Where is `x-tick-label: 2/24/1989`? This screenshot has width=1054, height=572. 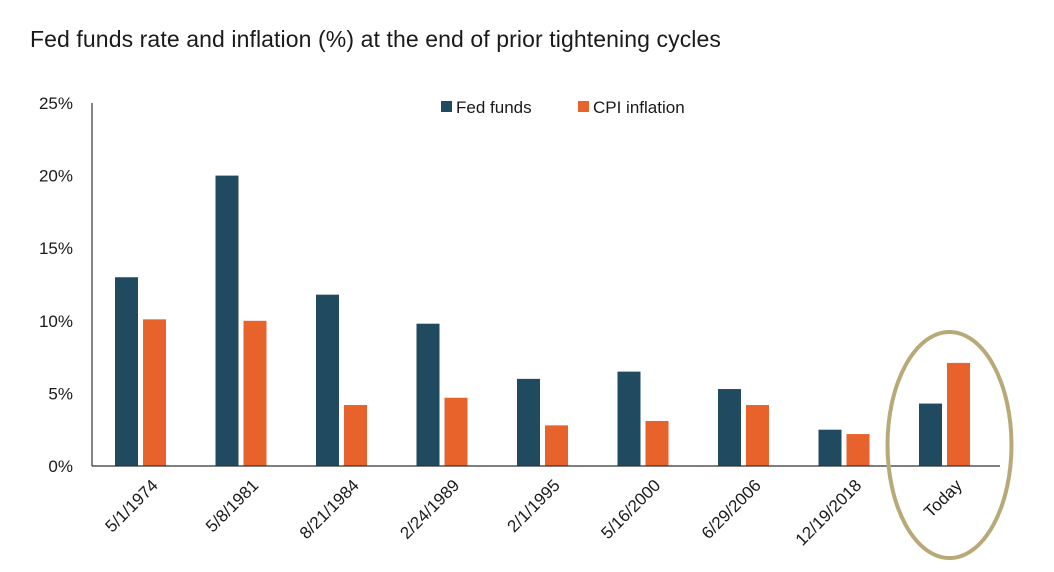 x-tick-label: 2/24/1989 is located at coordinates (429, 509).